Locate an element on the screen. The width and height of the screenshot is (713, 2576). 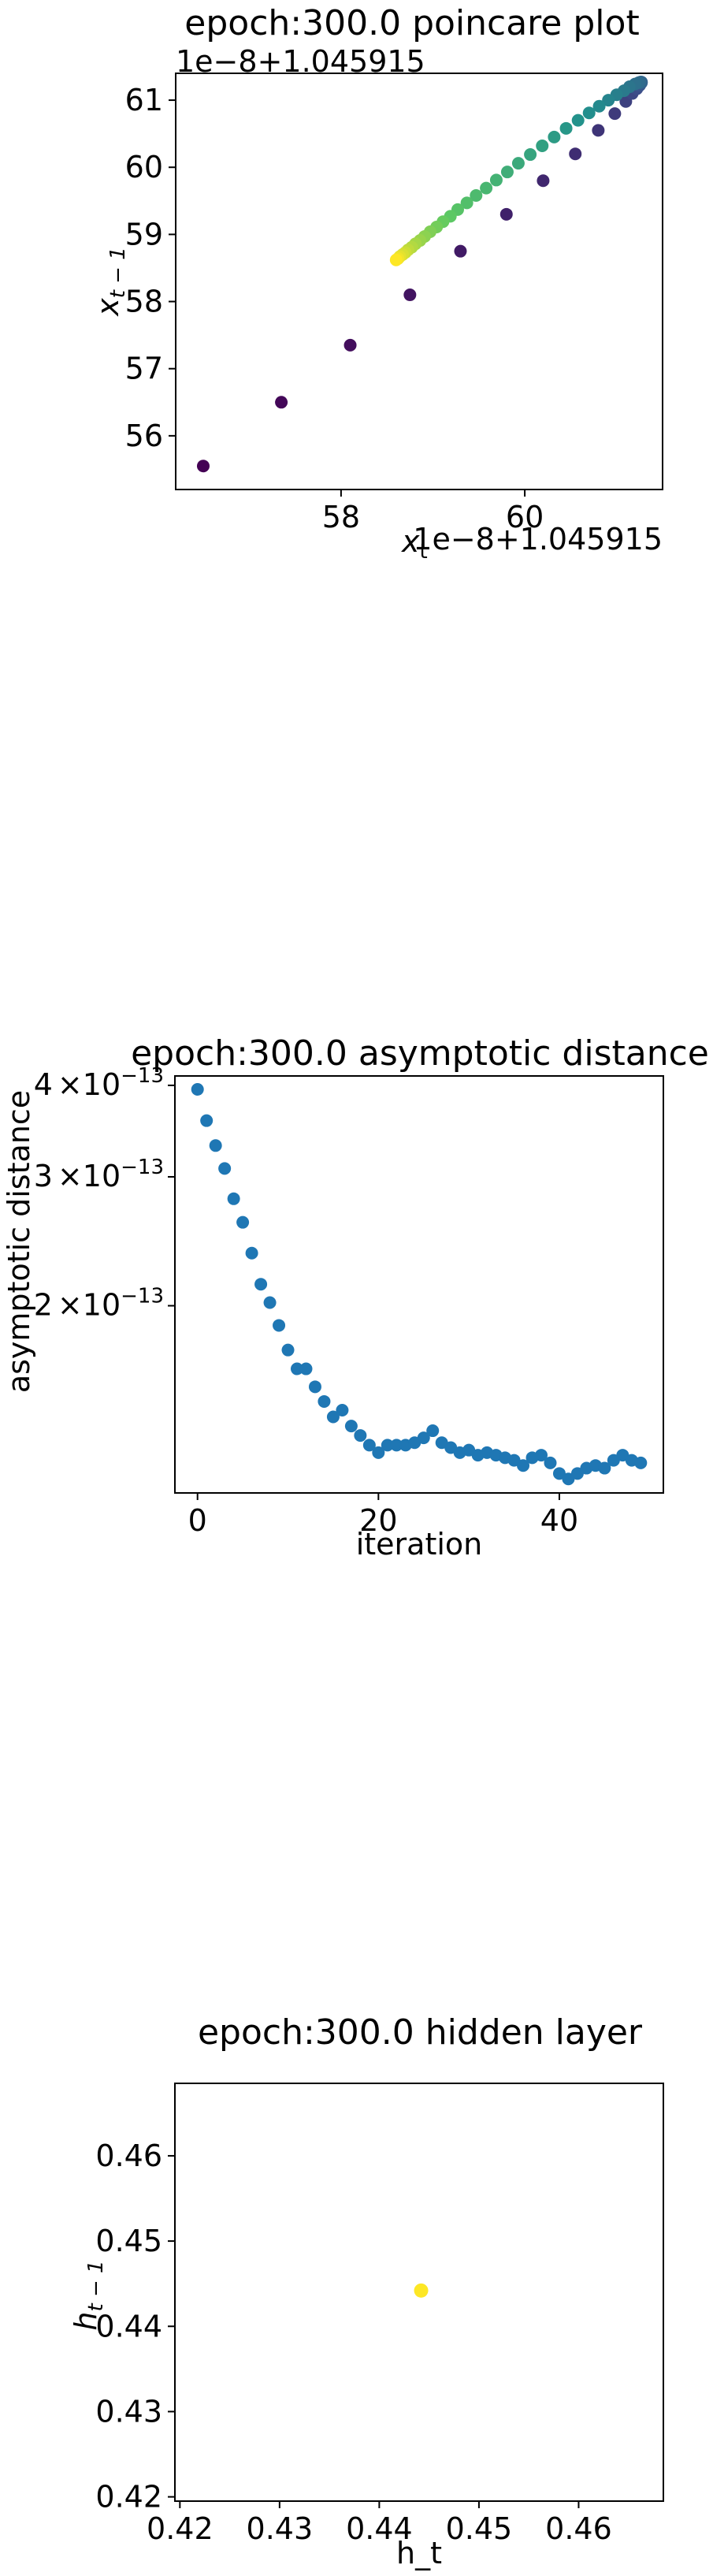
hidden-layer-points is located at coordinates (421, 2290).